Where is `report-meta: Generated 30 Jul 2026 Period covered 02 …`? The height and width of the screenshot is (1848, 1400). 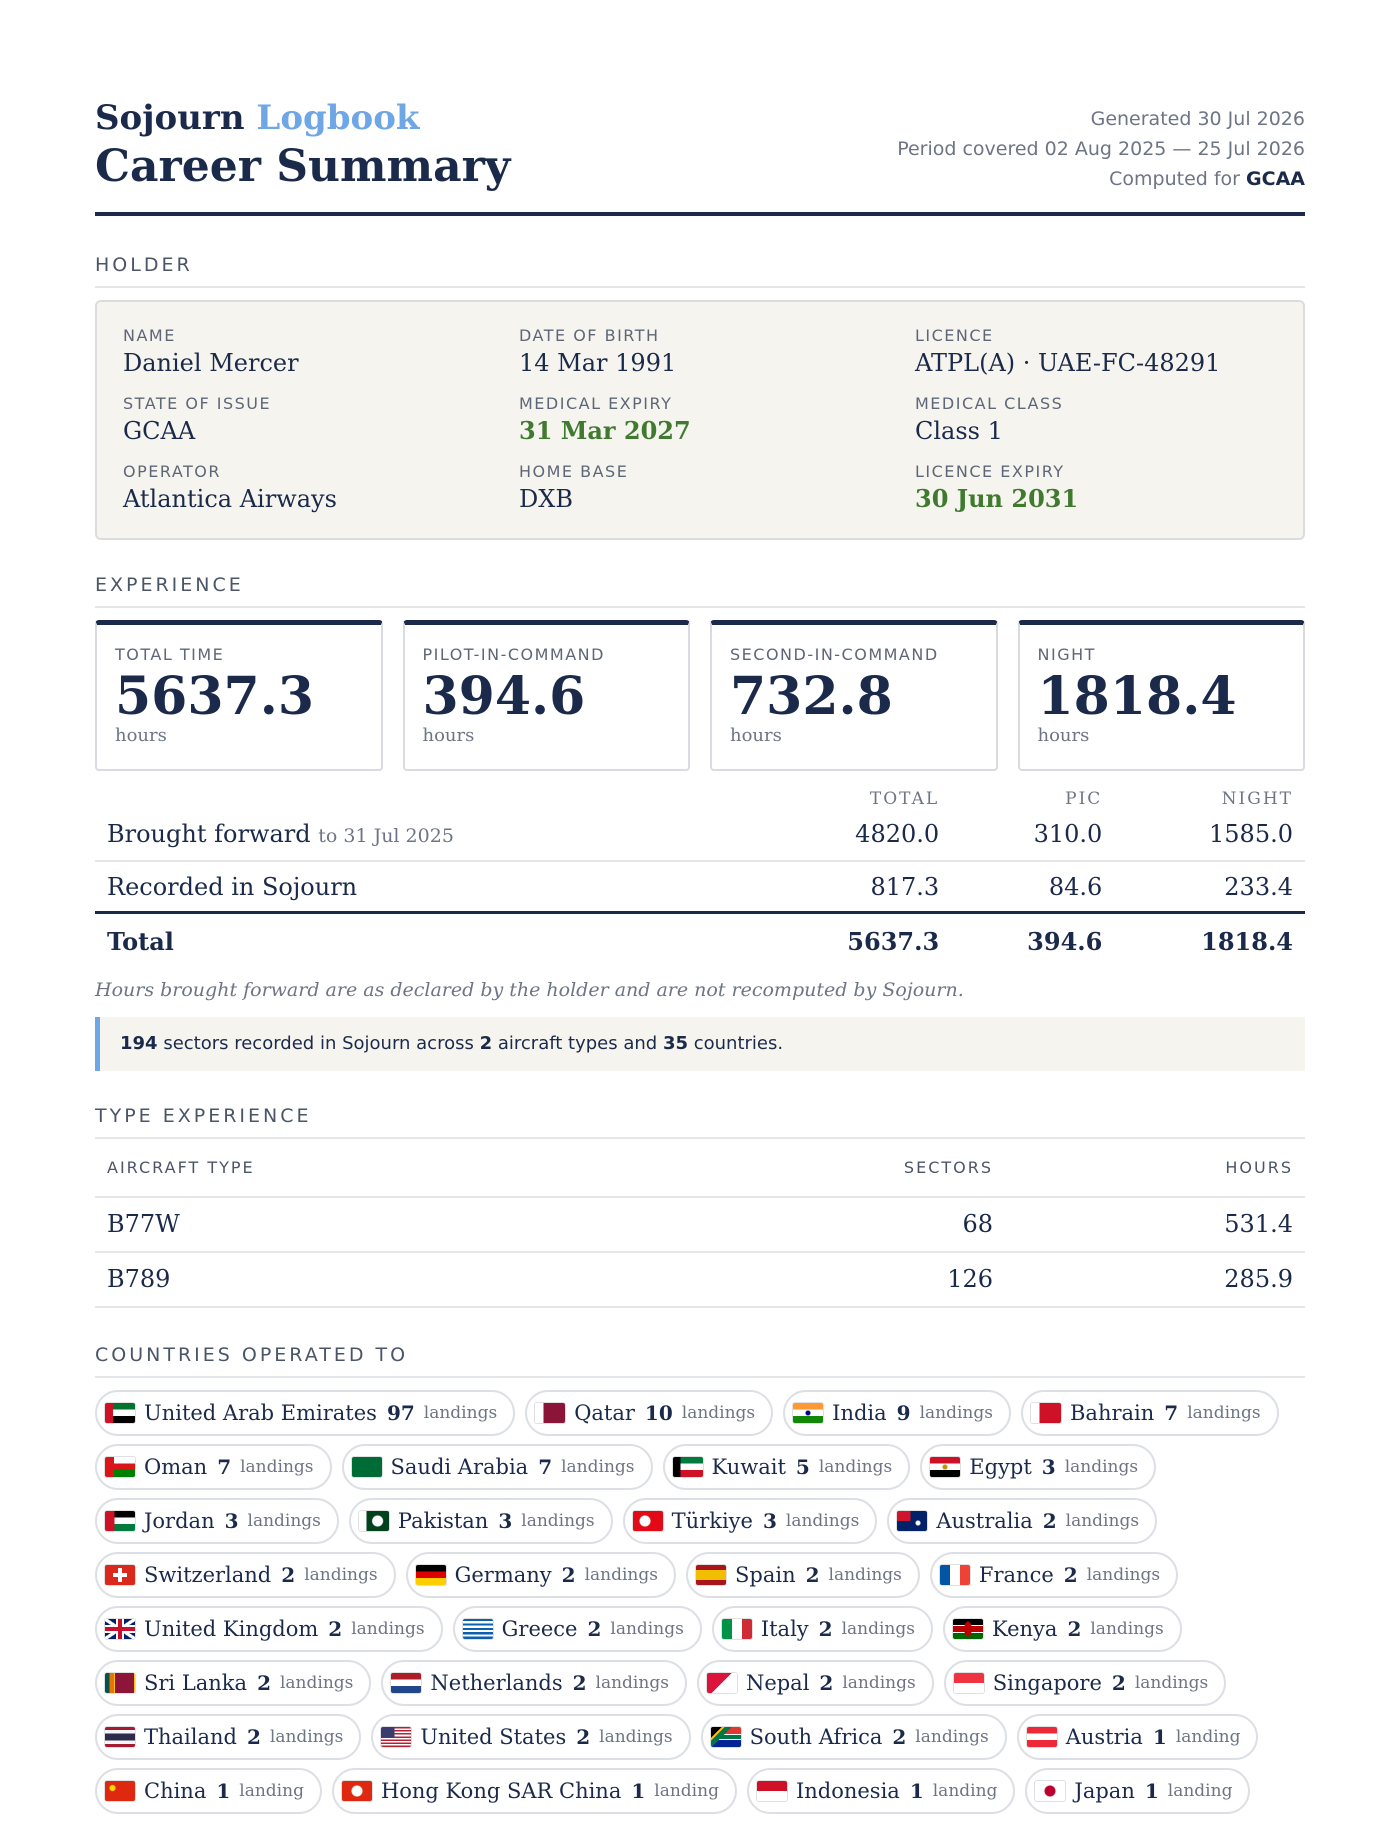 report-meta: Generated 30 Jul 2026 Period covered 02 … is located at coordinates (1101, 149).